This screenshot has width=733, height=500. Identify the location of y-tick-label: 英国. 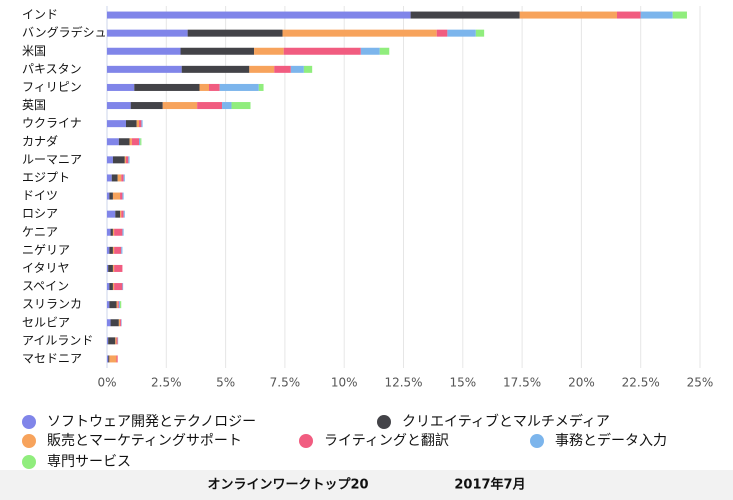
(34, 105).